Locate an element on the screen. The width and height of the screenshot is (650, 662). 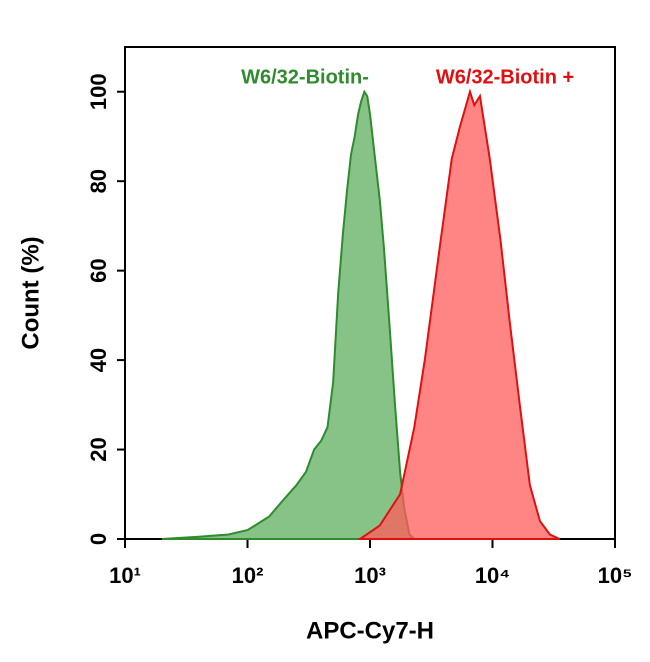
x-tick-label: 10¹ is located at coordinates (125, 575).